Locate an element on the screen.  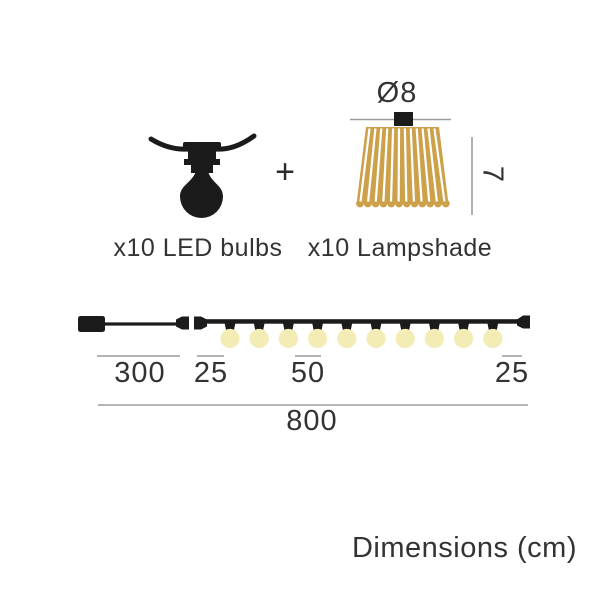
connector-female-icon is located at coordinates (200, 323).